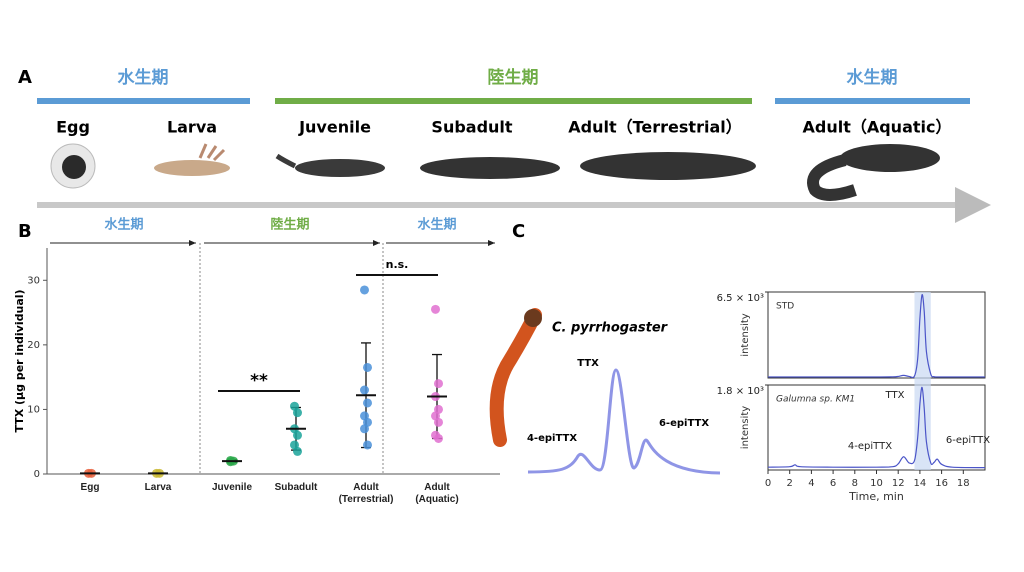  I want to click on panel-label: B, so click(25, 231).